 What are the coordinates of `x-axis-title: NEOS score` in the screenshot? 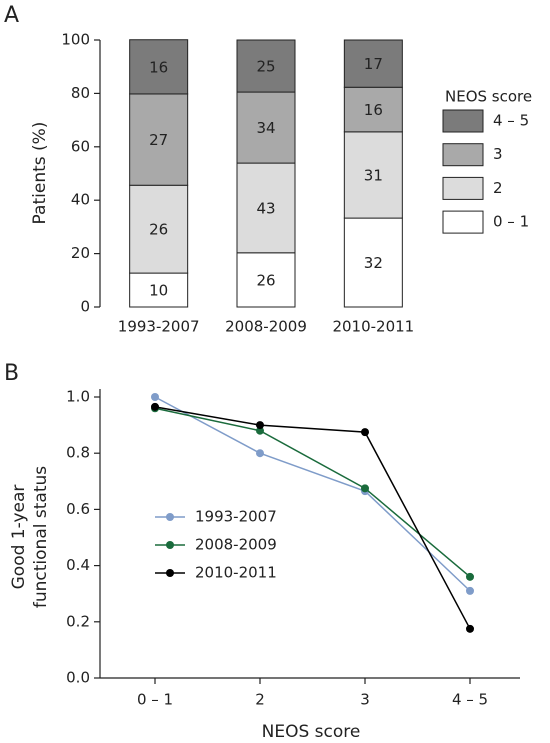 It's located at (311, 732).